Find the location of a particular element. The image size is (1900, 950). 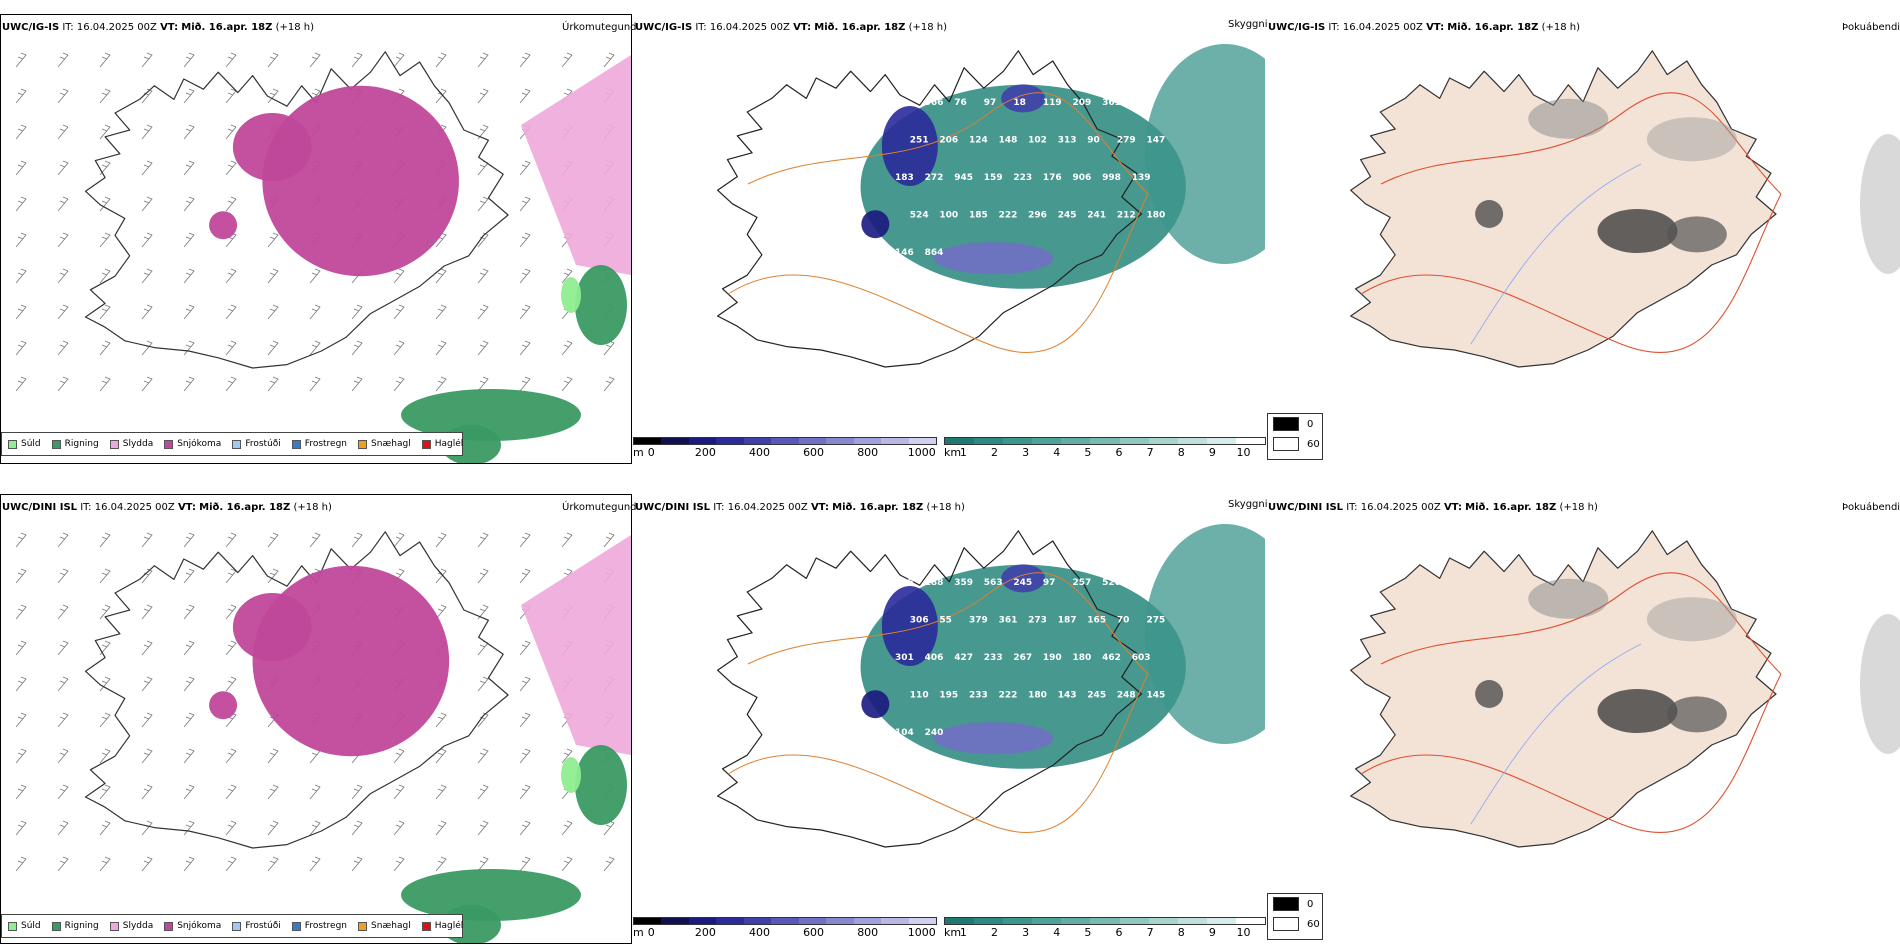

legend-label: Súld is located at coordinates (31, 926).